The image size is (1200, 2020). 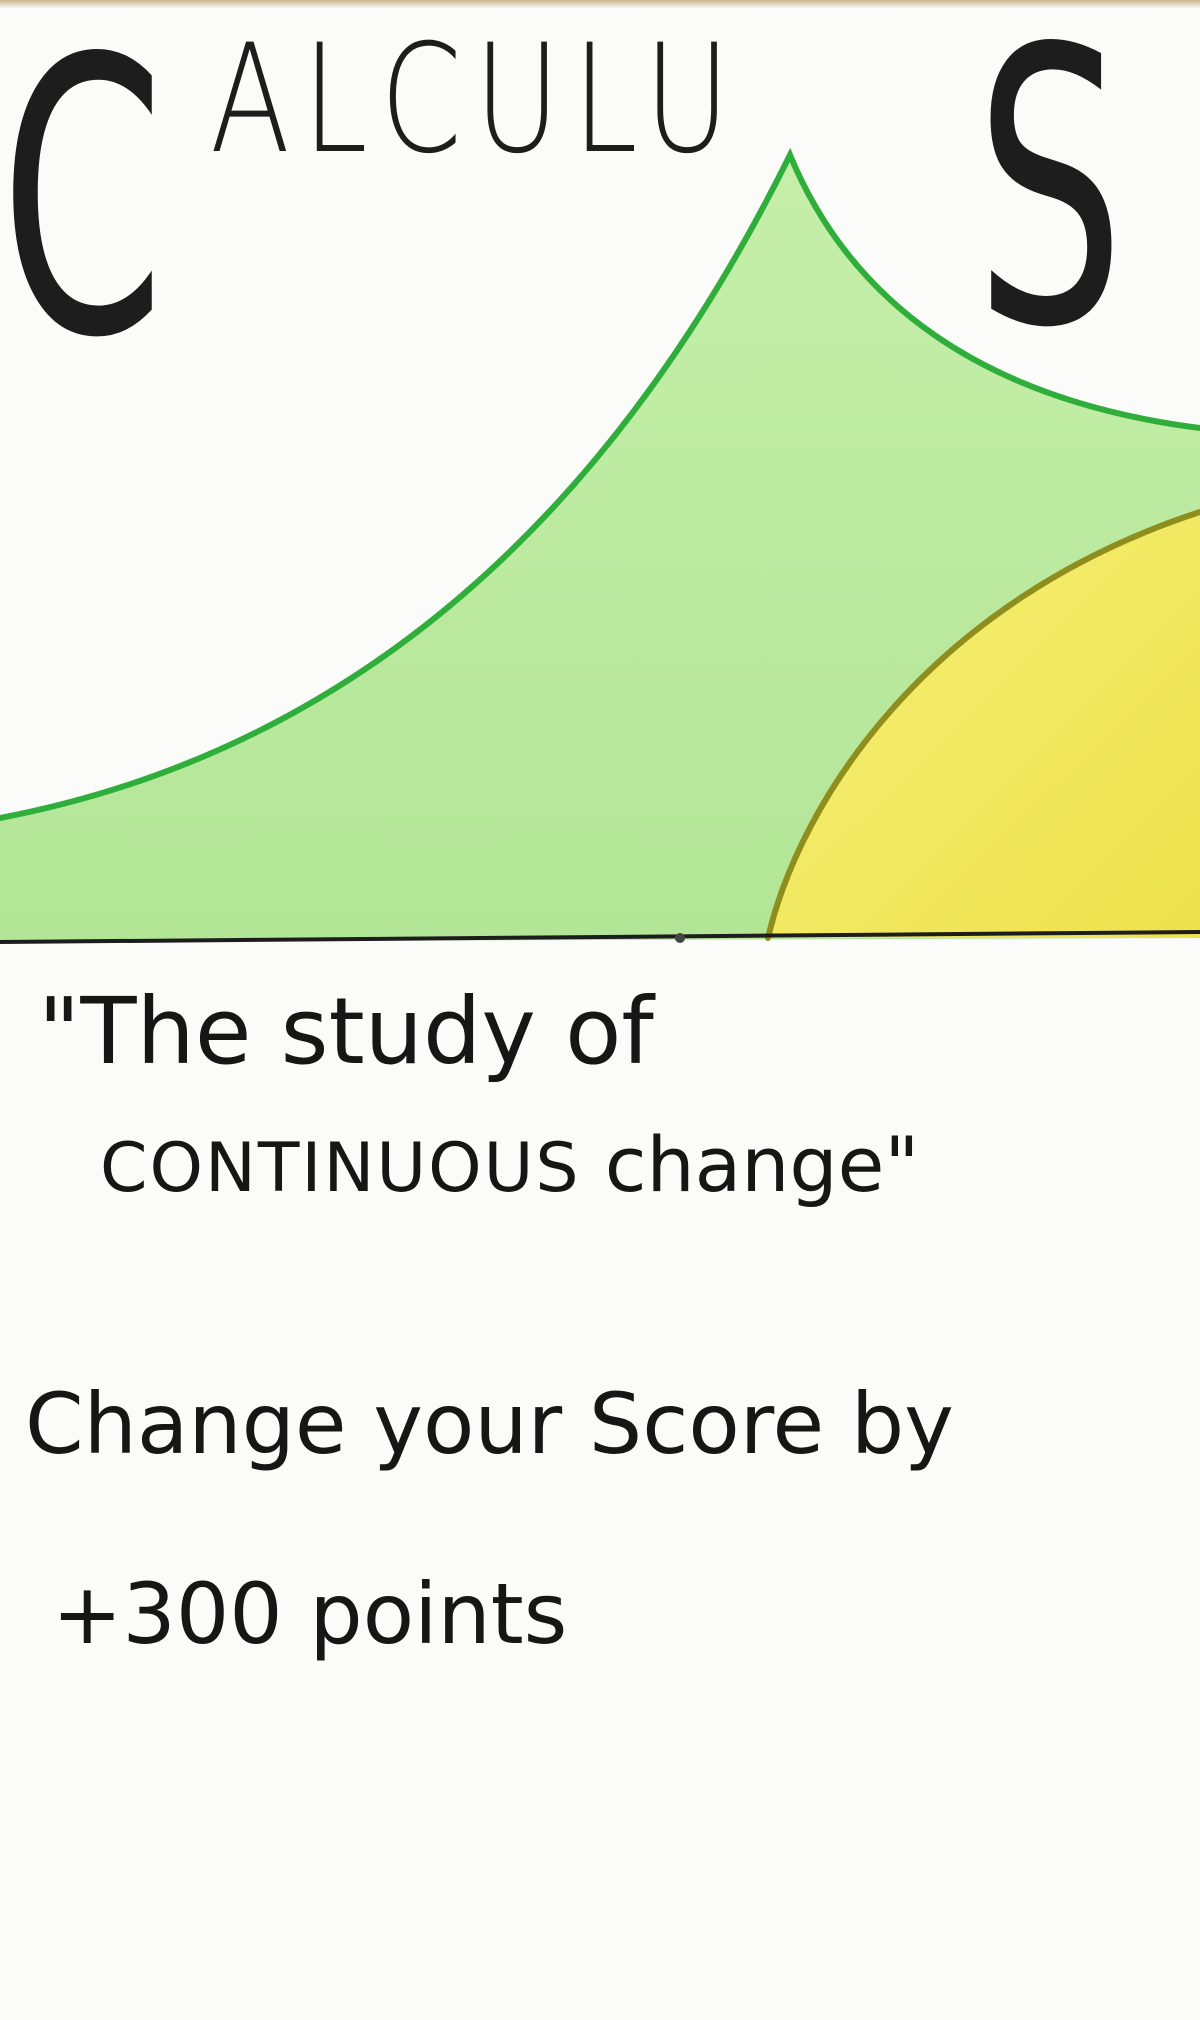 What do you see at coordinates (489, 1424) in the screenshot?
I see `effect-line-1: Change your Score by` at bounding box center [489, 1424].